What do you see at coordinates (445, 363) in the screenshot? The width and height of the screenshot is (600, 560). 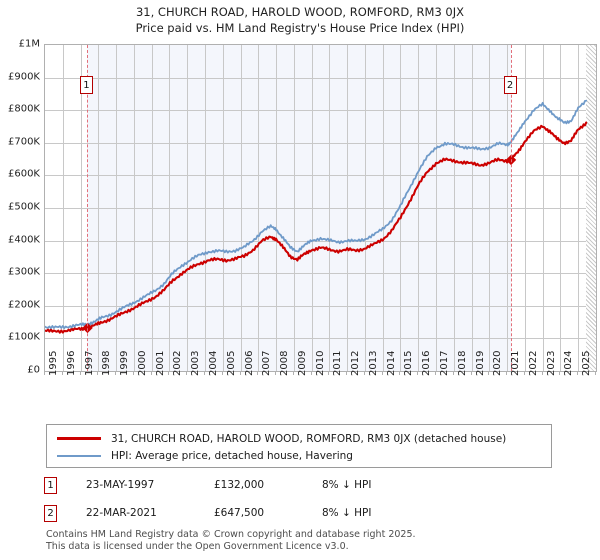 I see `x-axis-tick-label: 2017` at bounding box center [445, 363].